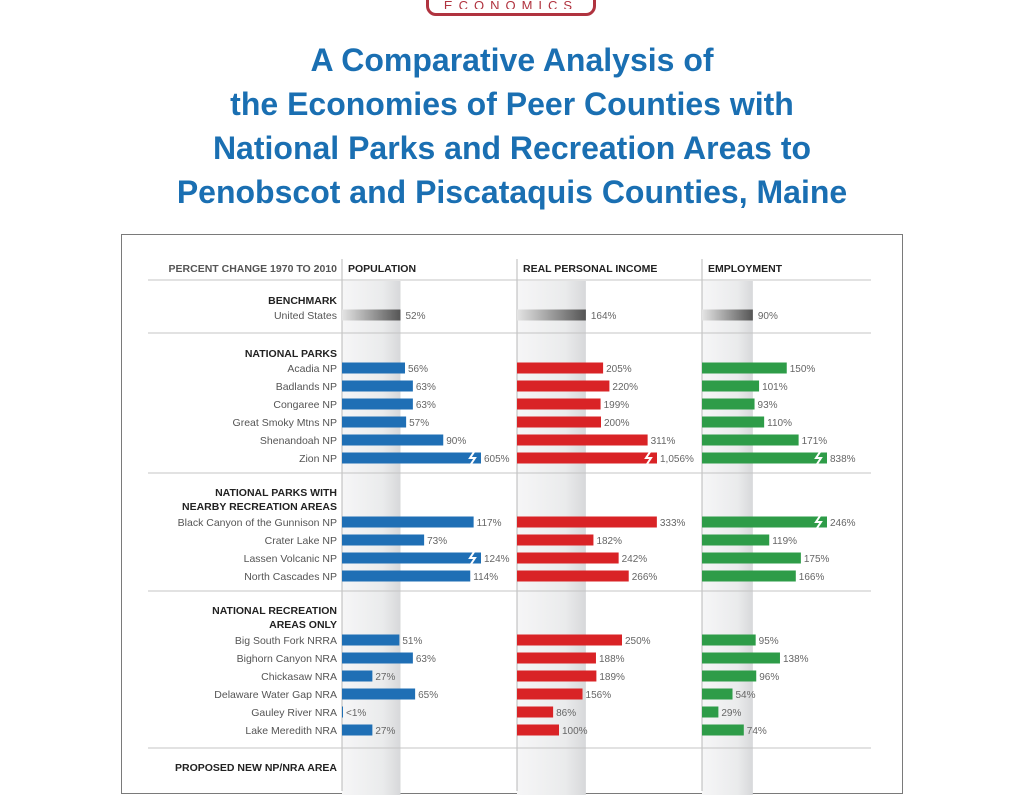 This screenshot has height=795, width=1024. I want to click on column-header-income: REAL PERSONAL INCOME, so click(590, 269).